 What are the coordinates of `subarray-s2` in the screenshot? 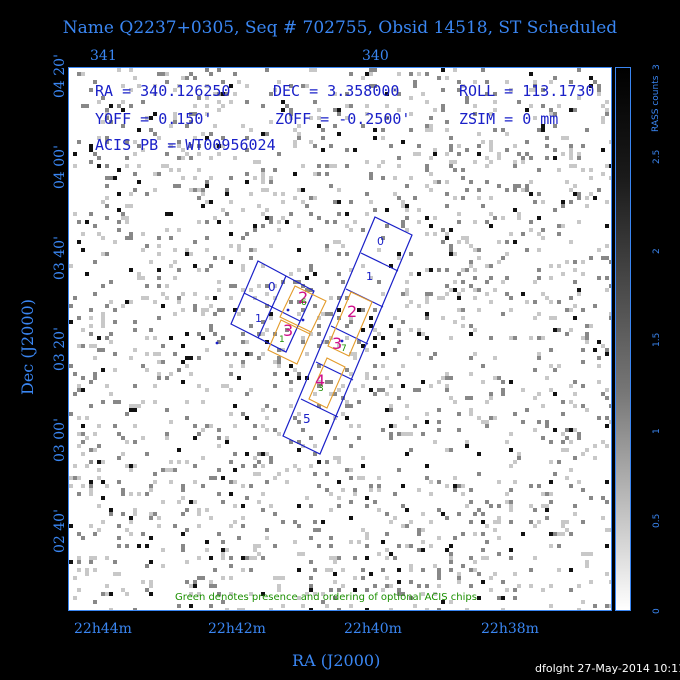 It's located at (350, 324).